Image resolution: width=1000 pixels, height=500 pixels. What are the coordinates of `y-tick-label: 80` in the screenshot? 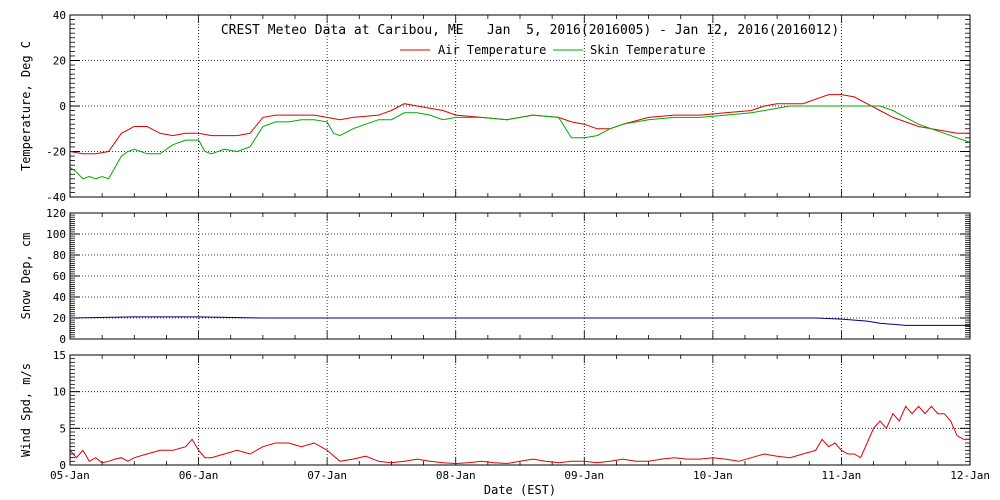 It's located at (59, 255).